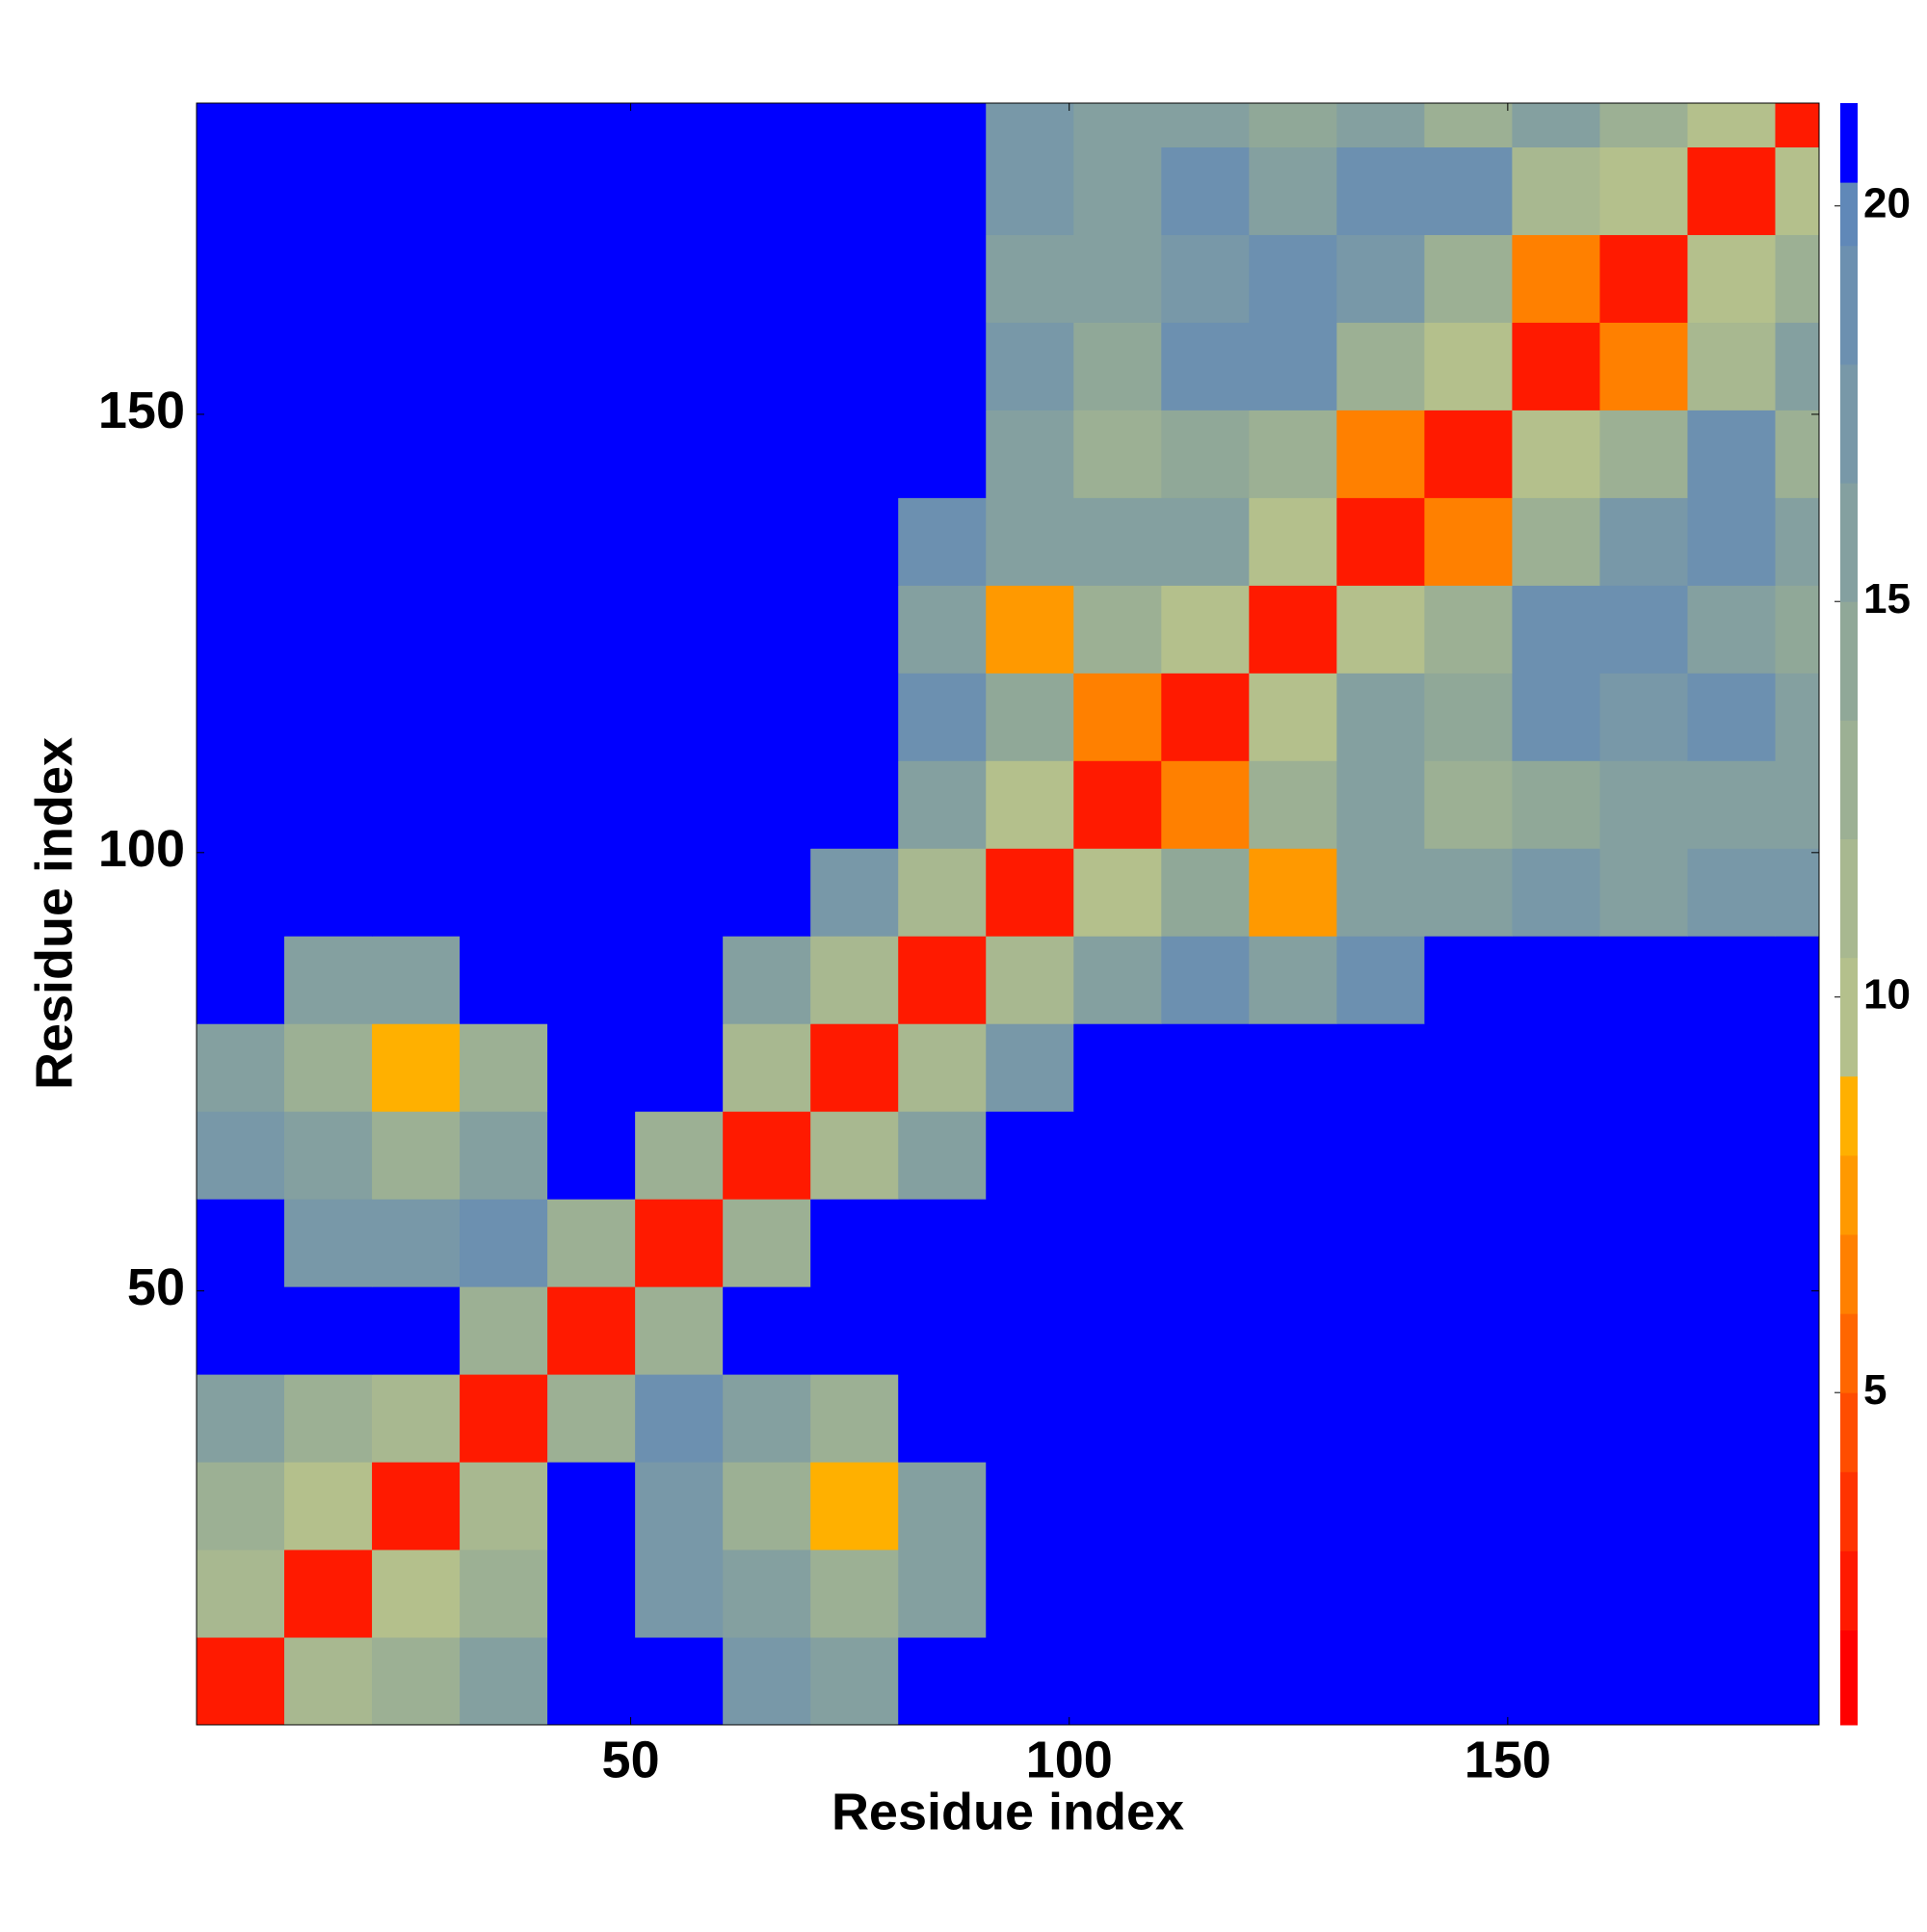 Image resolution: width=1927 pixels, height=1932 pixels. Describe the element at coordinates (141, 410) in the screenshot. I see `y-tick-label: 150` at that location.